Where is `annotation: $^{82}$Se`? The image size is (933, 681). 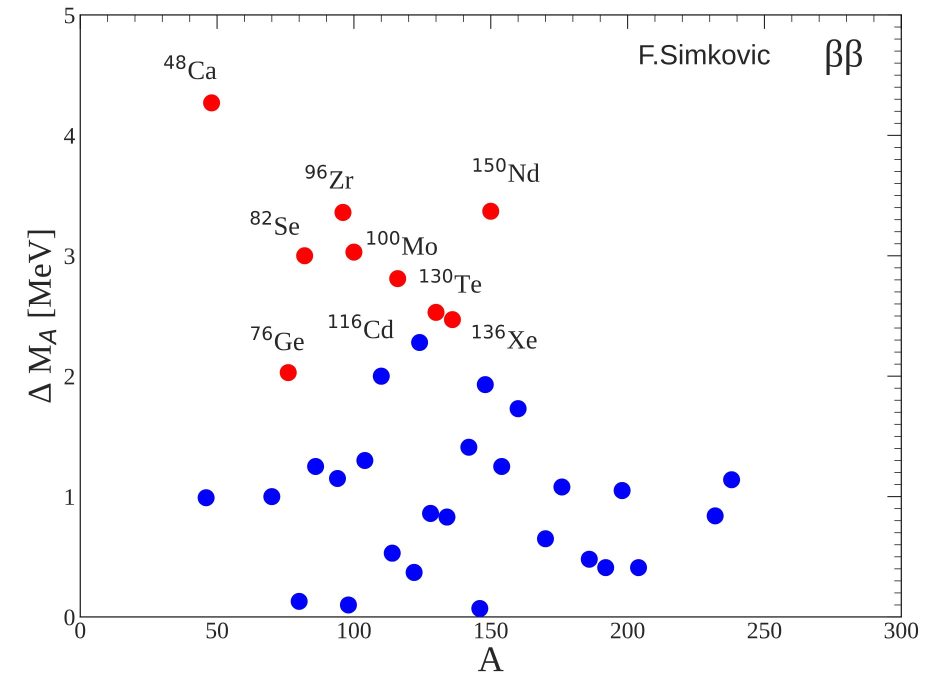 annotation: $^{82}$Se is located at coordinates (275, 222).